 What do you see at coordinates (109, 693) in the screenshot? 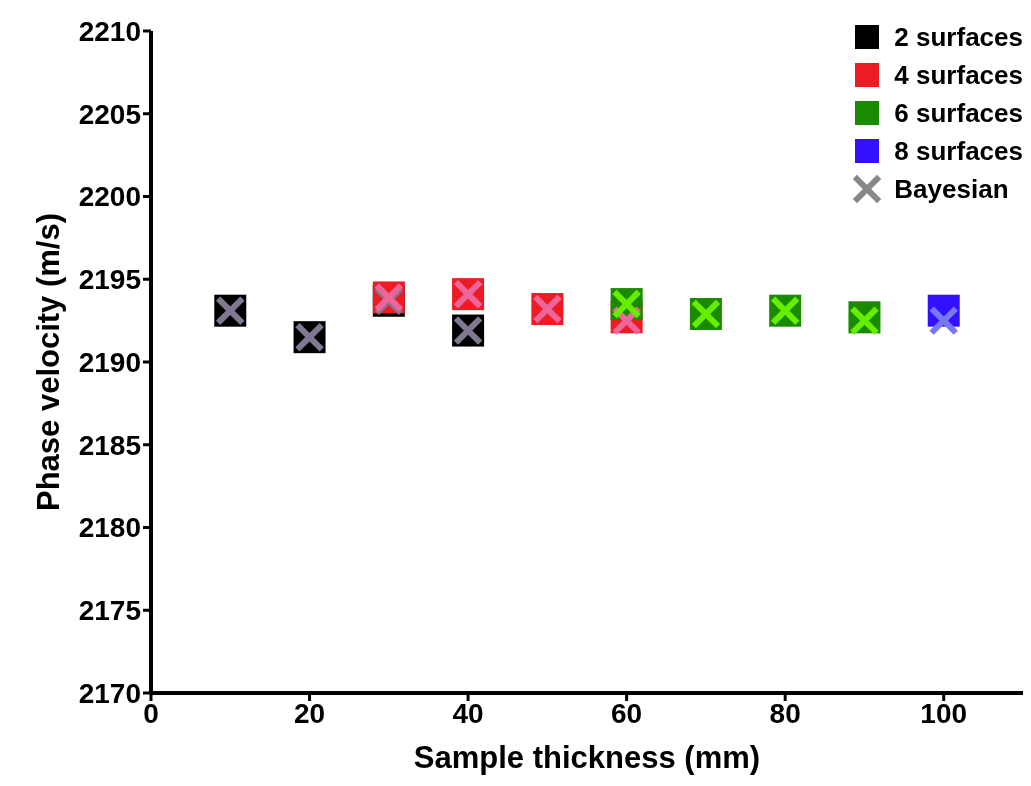
I see `y-tick-label: 2170` at bounding box center [109, 693].